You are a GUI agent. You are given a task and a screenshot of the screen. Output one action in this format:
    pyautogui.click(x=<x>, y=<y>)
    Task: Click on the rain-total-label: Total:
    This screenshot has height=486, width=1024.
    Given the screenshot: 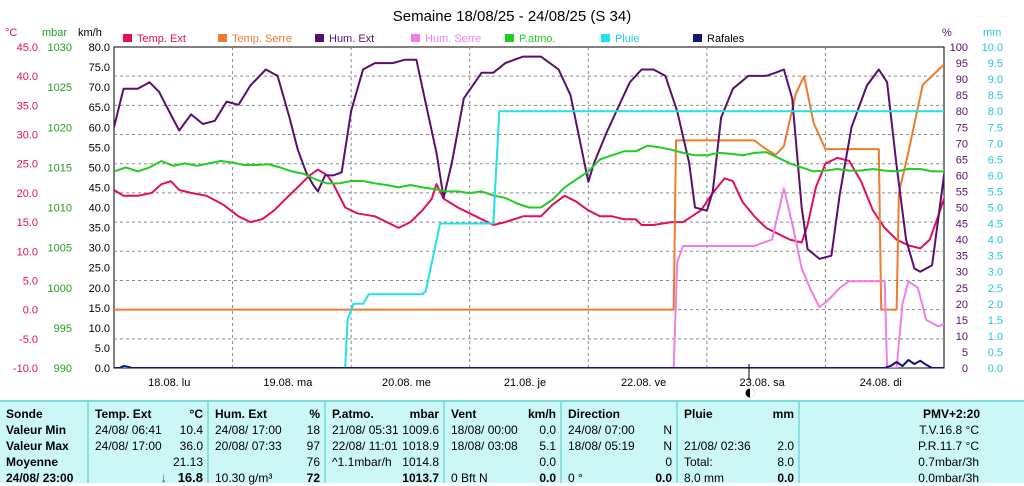 What is the action you would take?
    pyautogui.click(x=698, y=462)
    